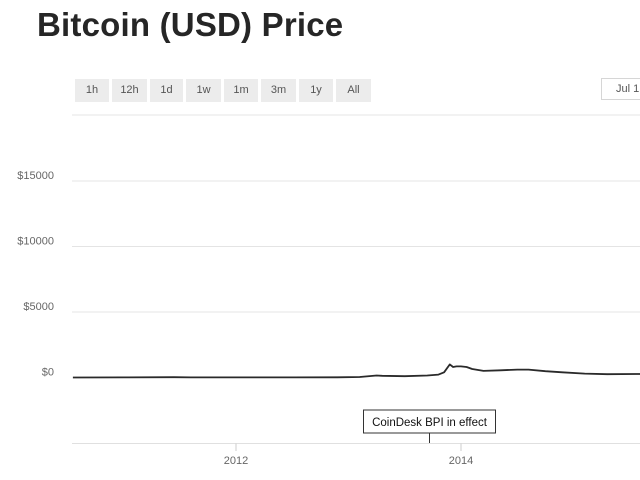 The height and width of the screenshot is (480, 640). I want to click on annotation-box, so click(429, 421).